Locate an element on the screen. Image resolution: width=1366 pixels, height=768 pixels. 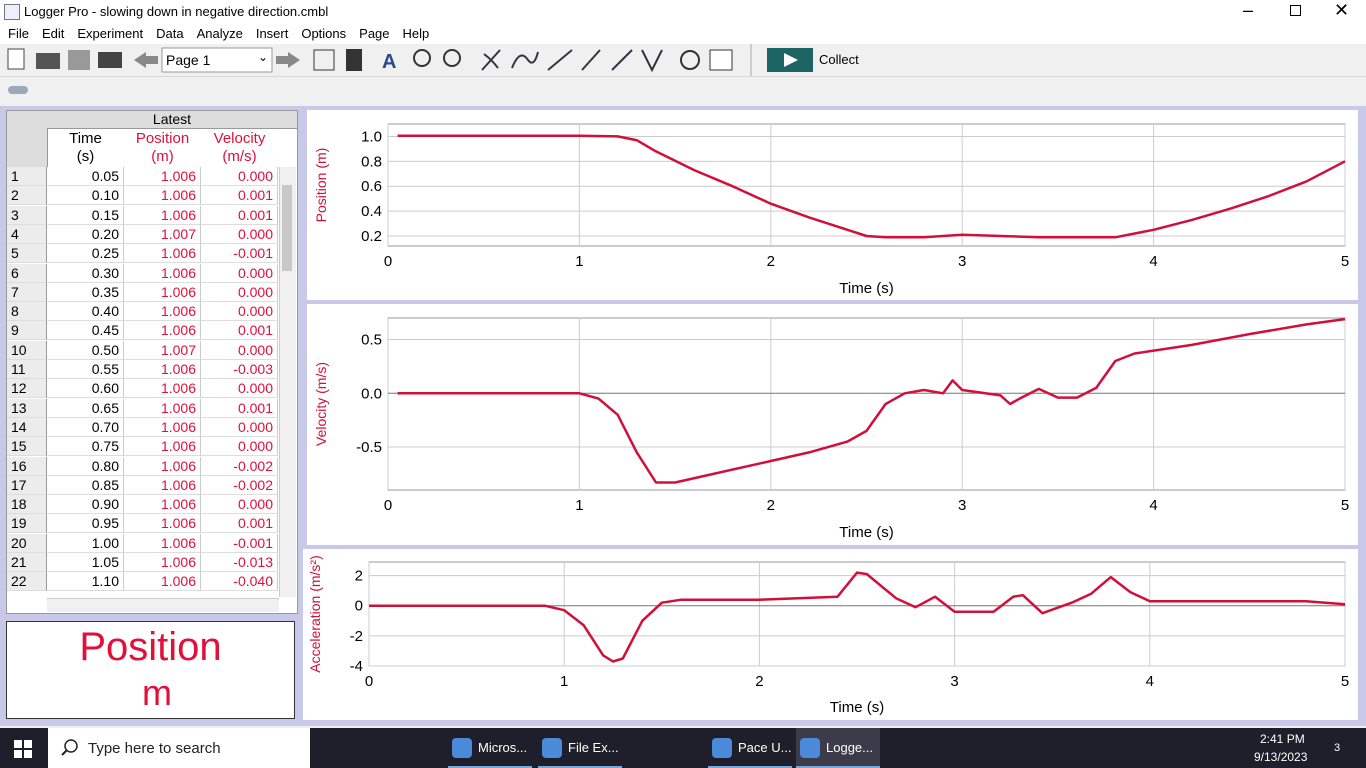
column-name: Velocity is located at coordinates (239, 138).